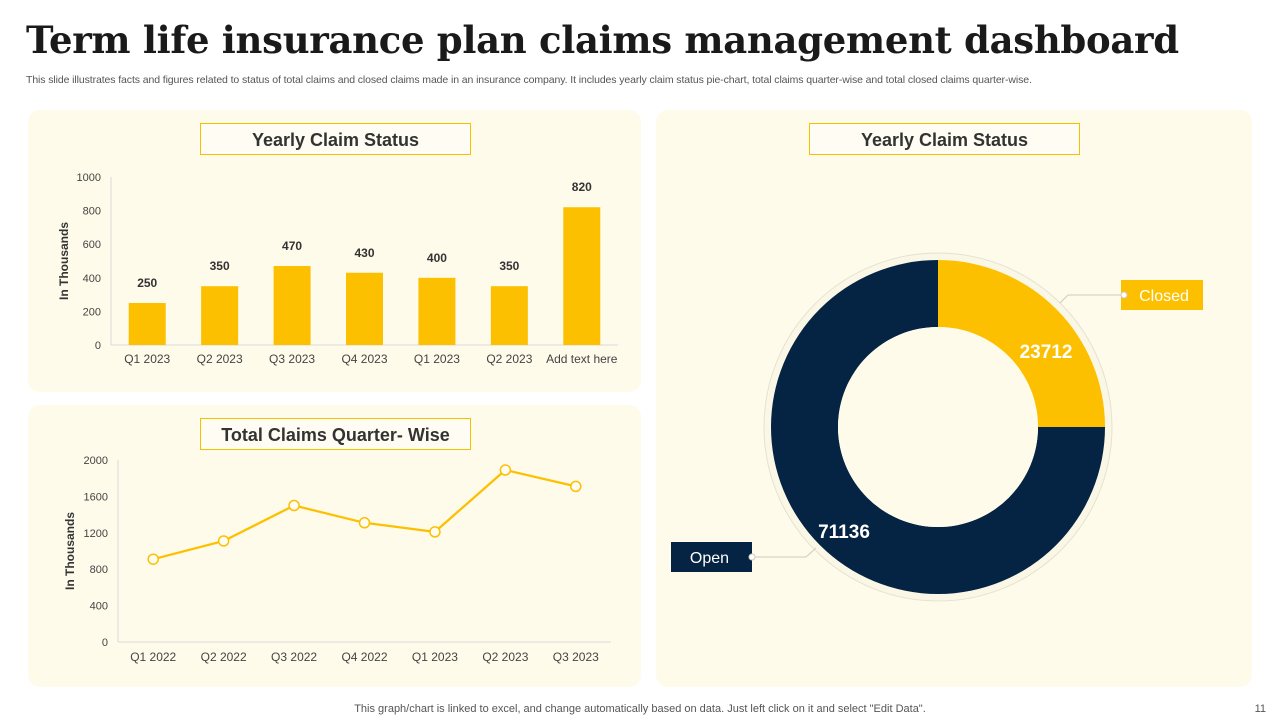  Describe the element at coordinates (294, 657) in the screenshot. I see `line-x-tick-label: Q3 2022` at that location.